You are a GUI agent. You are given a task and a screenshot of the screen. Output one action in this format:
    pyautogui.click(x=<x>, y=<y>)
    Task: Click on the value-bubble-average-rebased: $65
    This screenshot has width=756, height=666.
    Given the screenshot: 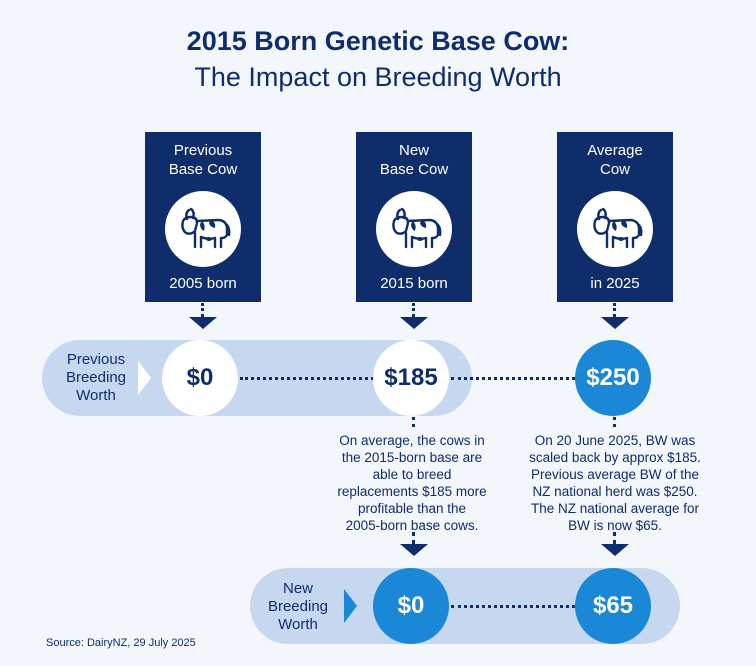 What is the action you would take?
    pyautogui.click(x=613, y=606)
    